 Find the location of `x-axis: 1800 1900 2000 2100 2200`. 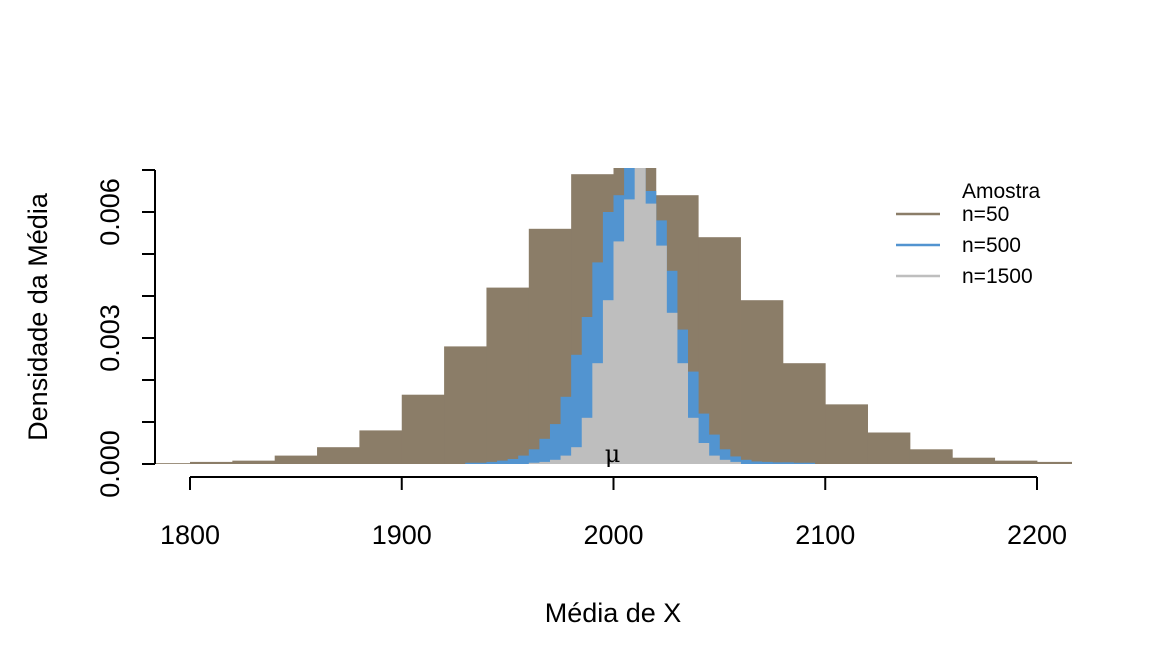

x-axis: 1800 1900 2000 2100 2200 is located at coordinates (613, 513).